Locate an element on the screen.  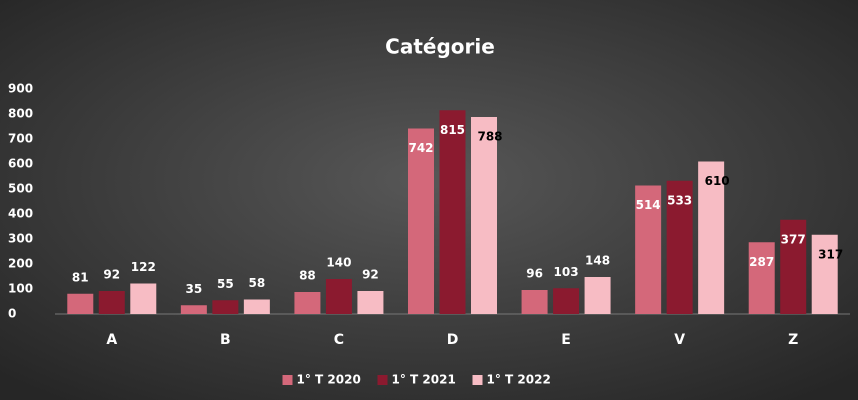
x-tick-label: B is located at coordinates (225, 340).